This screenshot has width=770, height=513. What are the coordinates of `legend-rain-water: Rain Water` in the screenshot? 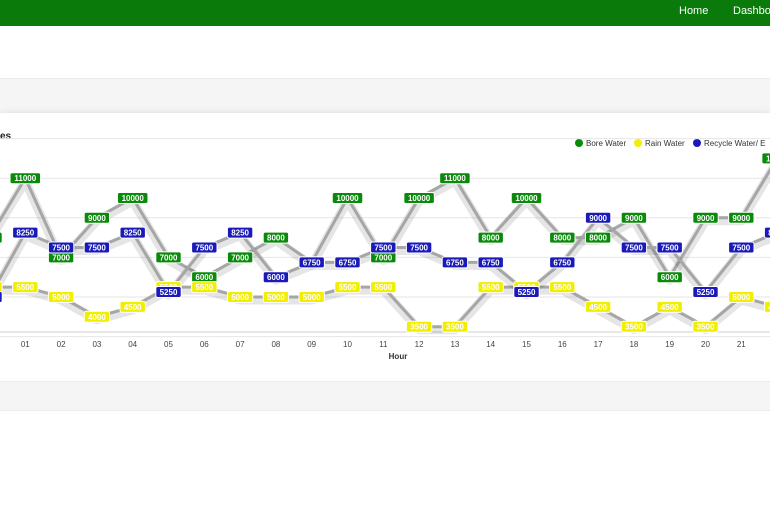 It's located at (659, 143).